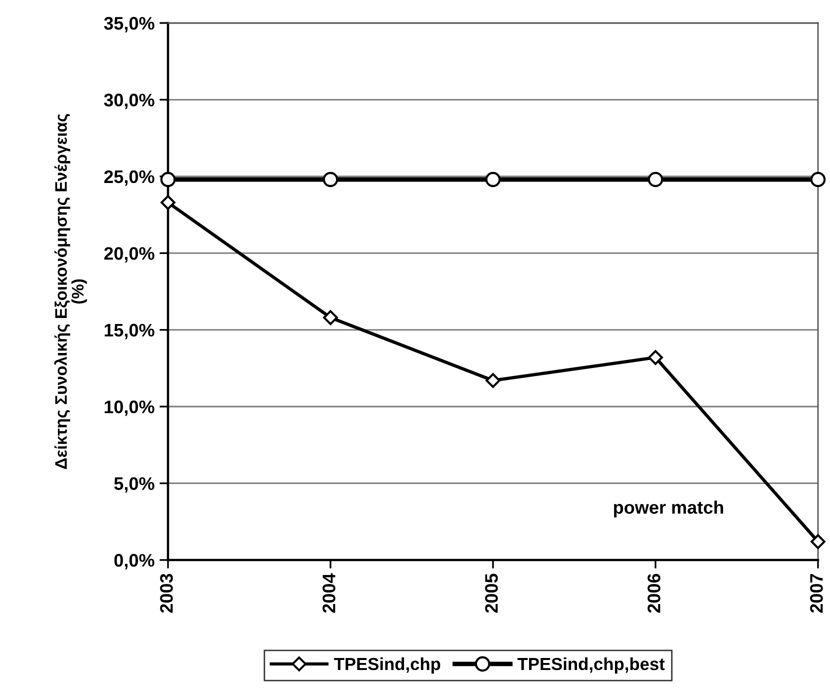  I want to click on x-tick-label: 2003, so click(166, 593).